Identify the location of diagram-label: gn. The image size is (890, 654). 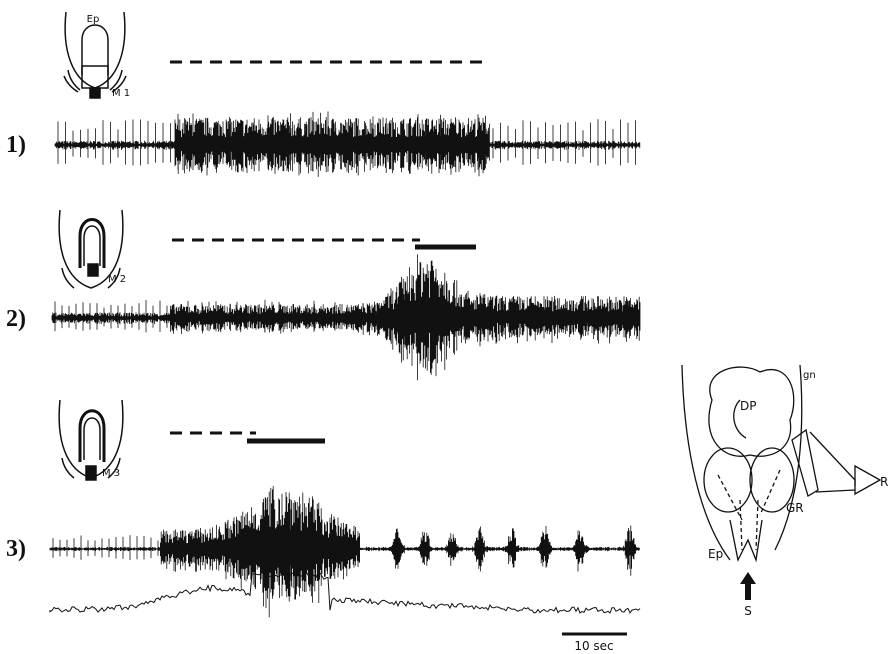
(809, 375).